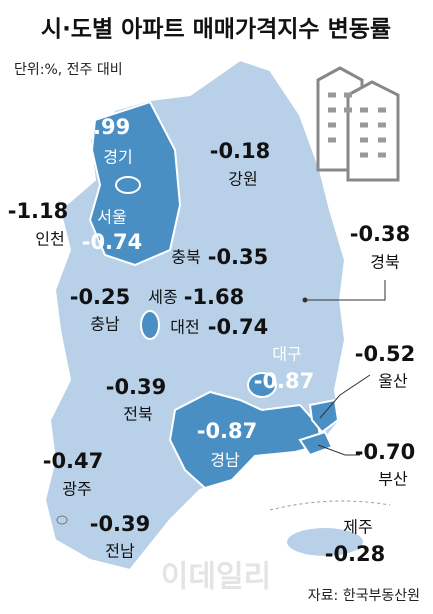 This screenshot has height=614, width=433. Describe the element at coordinates (73, 461) in the screenshot. I see `region-value: -0.47` at that location.